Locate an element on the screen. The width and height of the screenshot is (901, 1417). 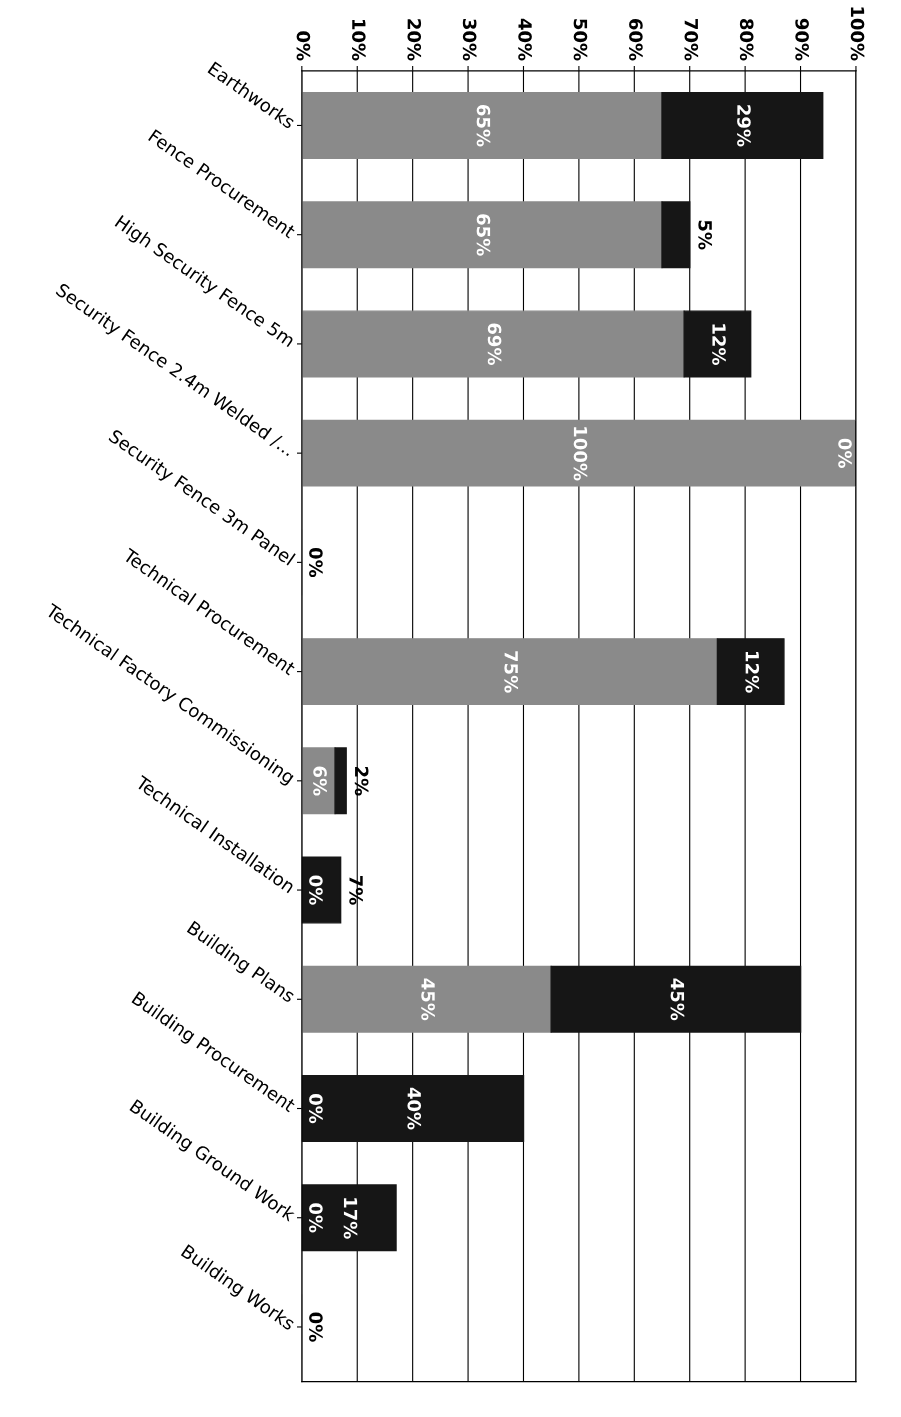
x-tick-label: 60% is located at coordinates (636, 40).